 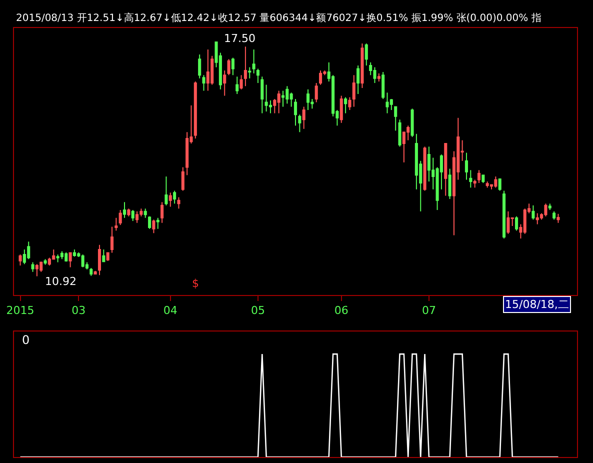 I want to click on chart-title: 0, so click(x=26, y=340).